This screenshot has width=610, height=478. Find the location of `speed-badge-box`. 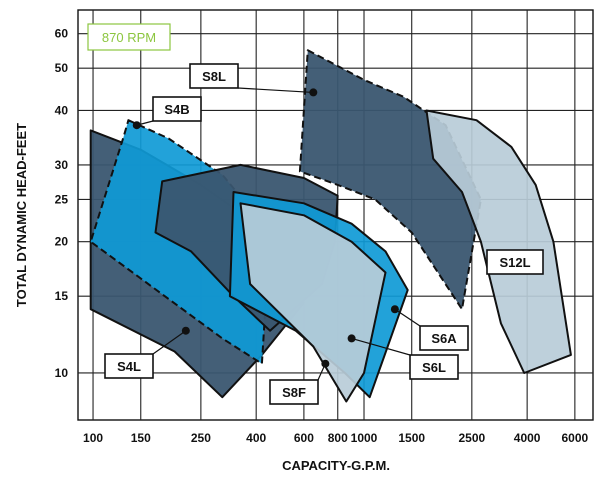

speed-badge-box is located at coordinates (129, 37).